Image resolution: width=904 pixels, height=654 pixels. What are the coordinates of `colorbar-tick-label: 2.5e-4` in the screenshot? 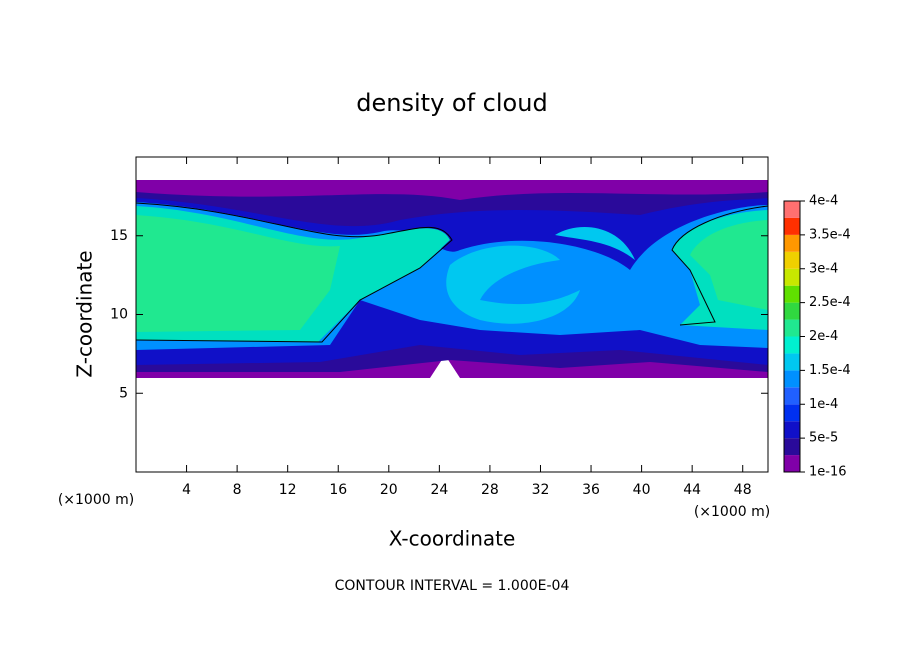 It's located at (830, 302).